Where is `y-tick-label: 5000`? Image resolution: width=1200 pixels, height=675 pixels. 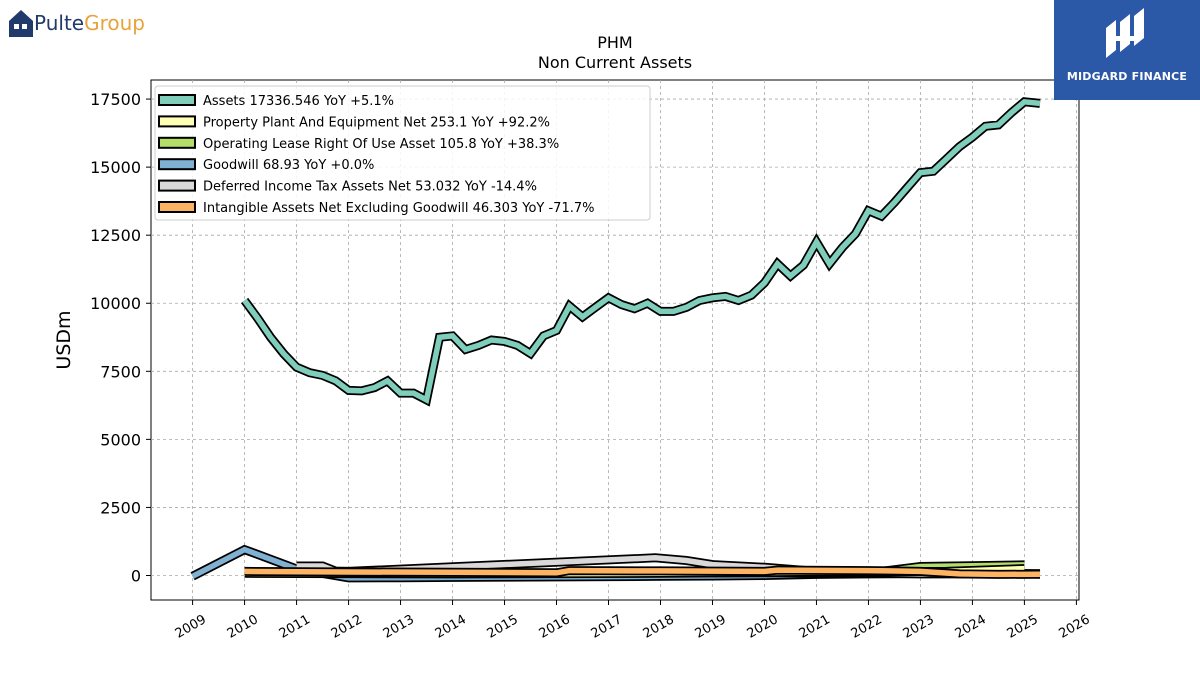
y-tick-label: 5000 is located at coordinates (120, 439).